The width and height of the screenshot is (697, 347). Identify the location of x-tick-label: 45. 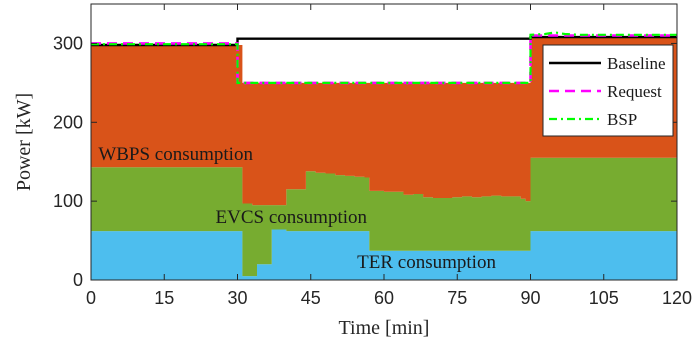
(311, 298).